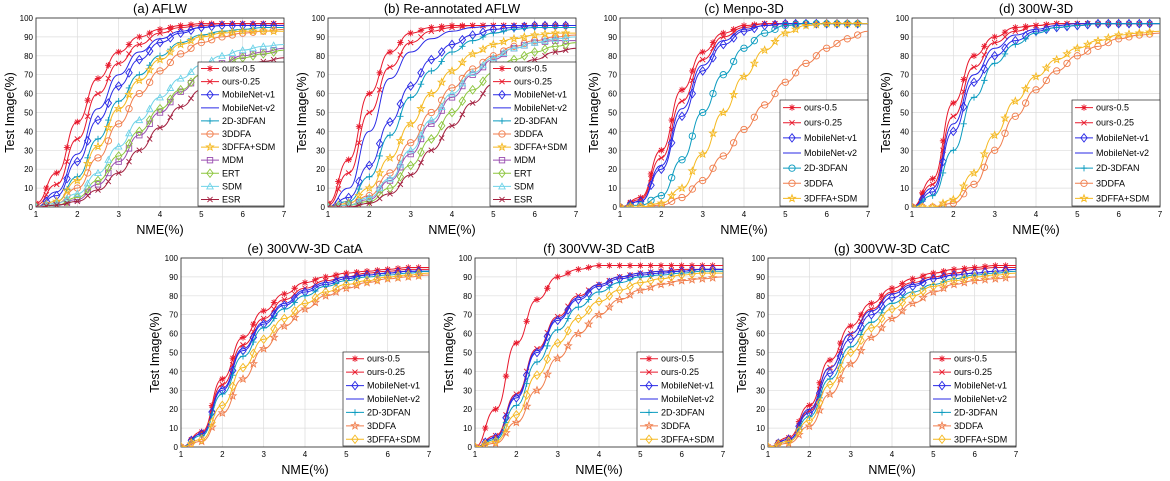  What do you see at coordinates (502, 186) in the screenshot?
I see `legend-sdm-marker` at bounding box center [502, 186].